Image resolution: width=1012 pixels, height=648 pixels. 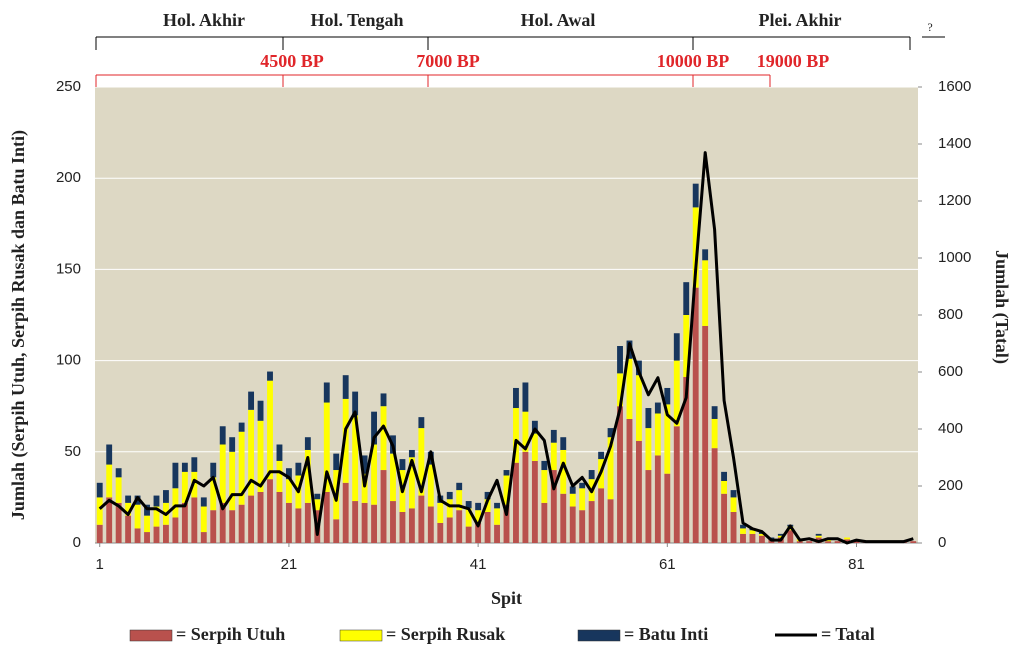 I want to click on legend-label: = Serpih Rusak, so click(x=445, y=634).